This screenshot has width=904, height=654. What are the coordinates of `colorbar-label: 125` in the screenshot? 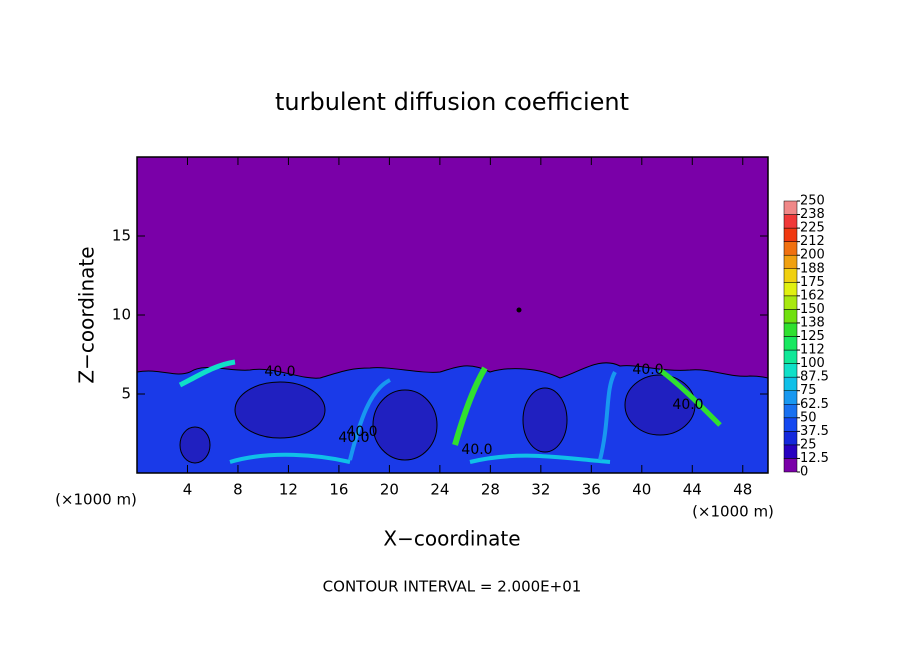 It's located at (812, 336).